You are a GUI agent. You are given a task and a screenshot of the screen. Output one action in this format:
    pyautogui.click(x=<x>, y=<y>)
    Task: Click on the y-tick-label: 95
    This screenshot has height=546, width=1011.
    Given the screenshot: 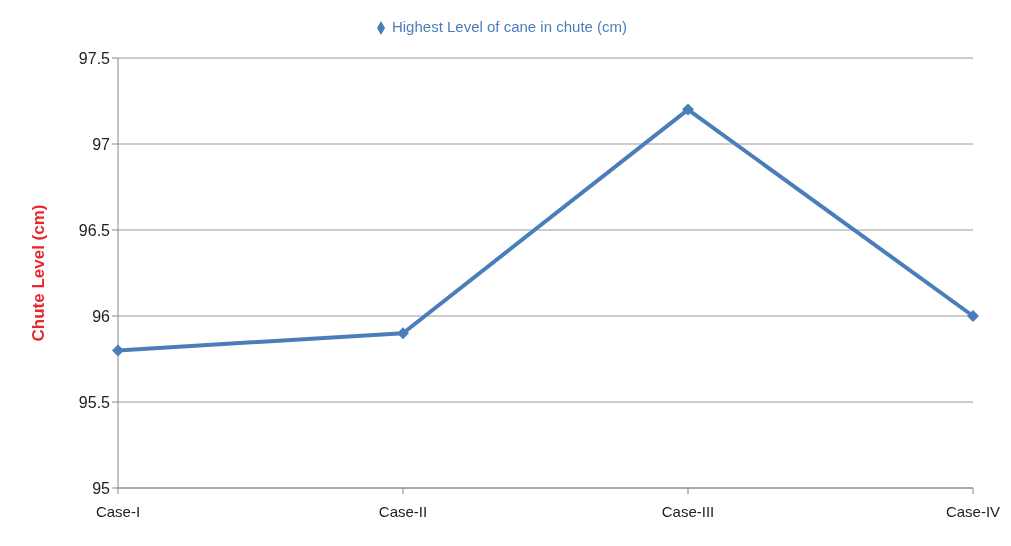 What is the action you would take?
    pyautogui.click(x=101, y=488)
    